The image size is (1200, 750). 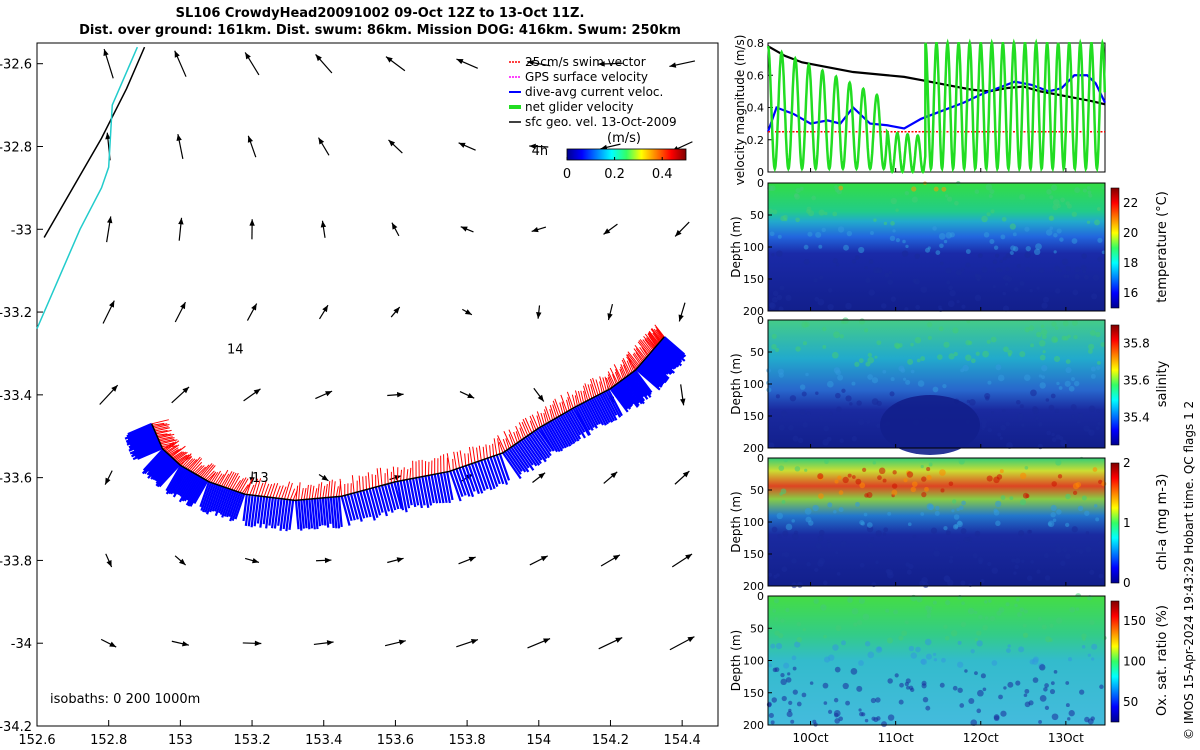 What do you see at coordinates (1115, 248) in the screenshot?
I see `colorbar-temperature` at bounding box center [1115, 248].